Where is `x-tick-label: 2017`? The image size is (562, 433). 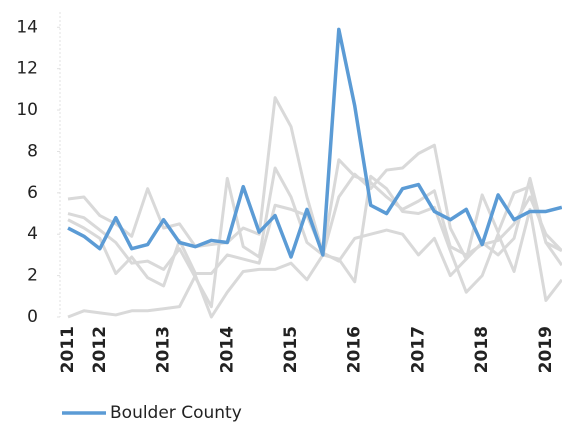 x-tick-label: 2017 is located at coordinates (418, 349).